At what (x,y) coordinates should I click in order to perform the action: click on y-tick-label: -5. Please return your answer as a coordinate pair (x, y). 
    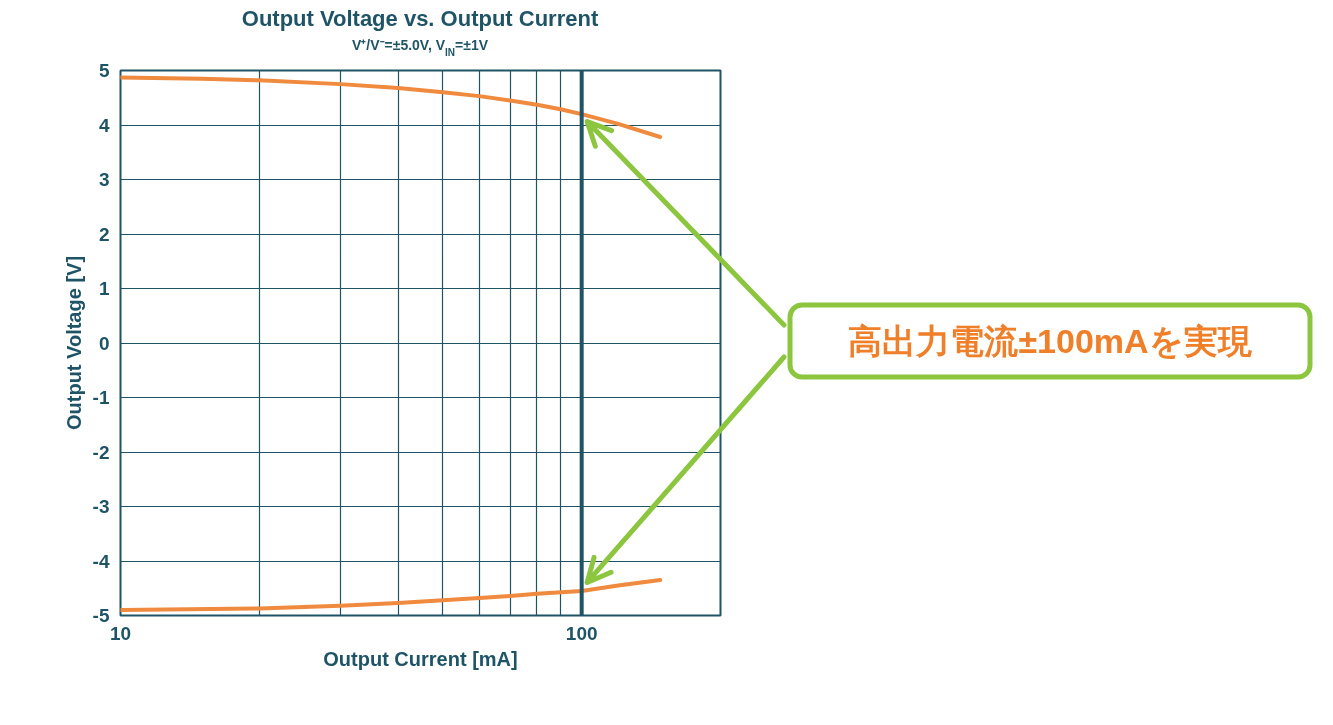
    Looking at the image, I should click on (101, 615).